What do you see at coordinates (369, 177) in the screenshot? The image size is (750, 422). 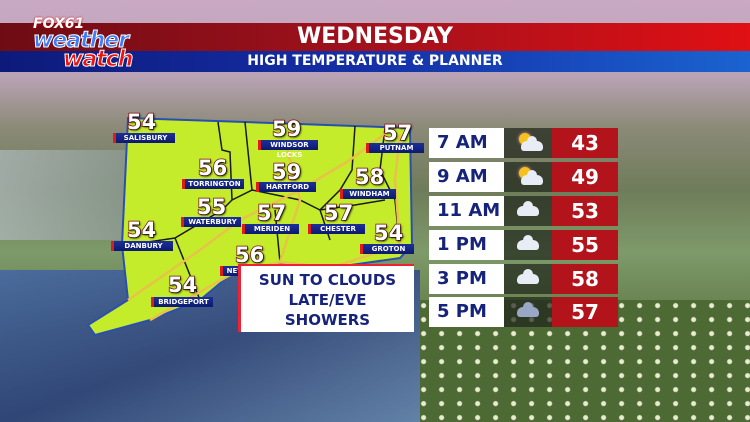 I see `city-temp: 58` at bounding box center [369, 177].